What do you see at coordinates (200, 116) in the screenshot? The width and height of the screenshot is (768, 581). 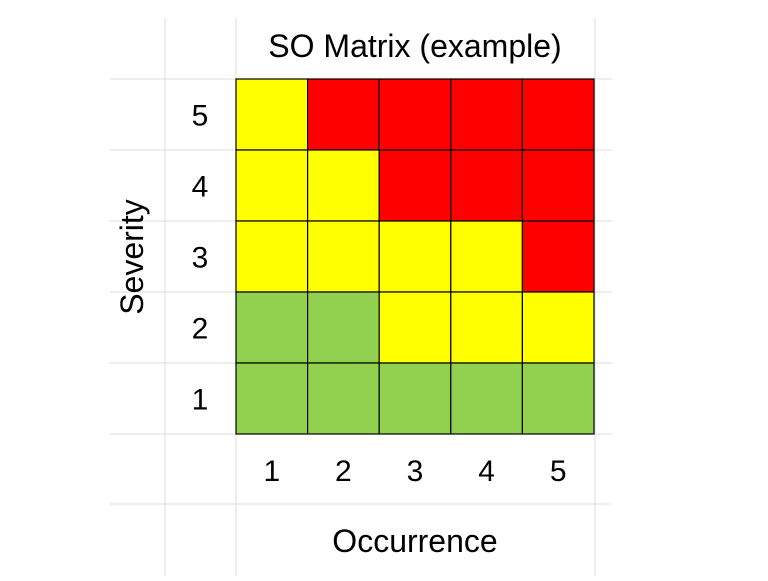 I see `y-tick-label: 5` at bounding box center [200, 116].